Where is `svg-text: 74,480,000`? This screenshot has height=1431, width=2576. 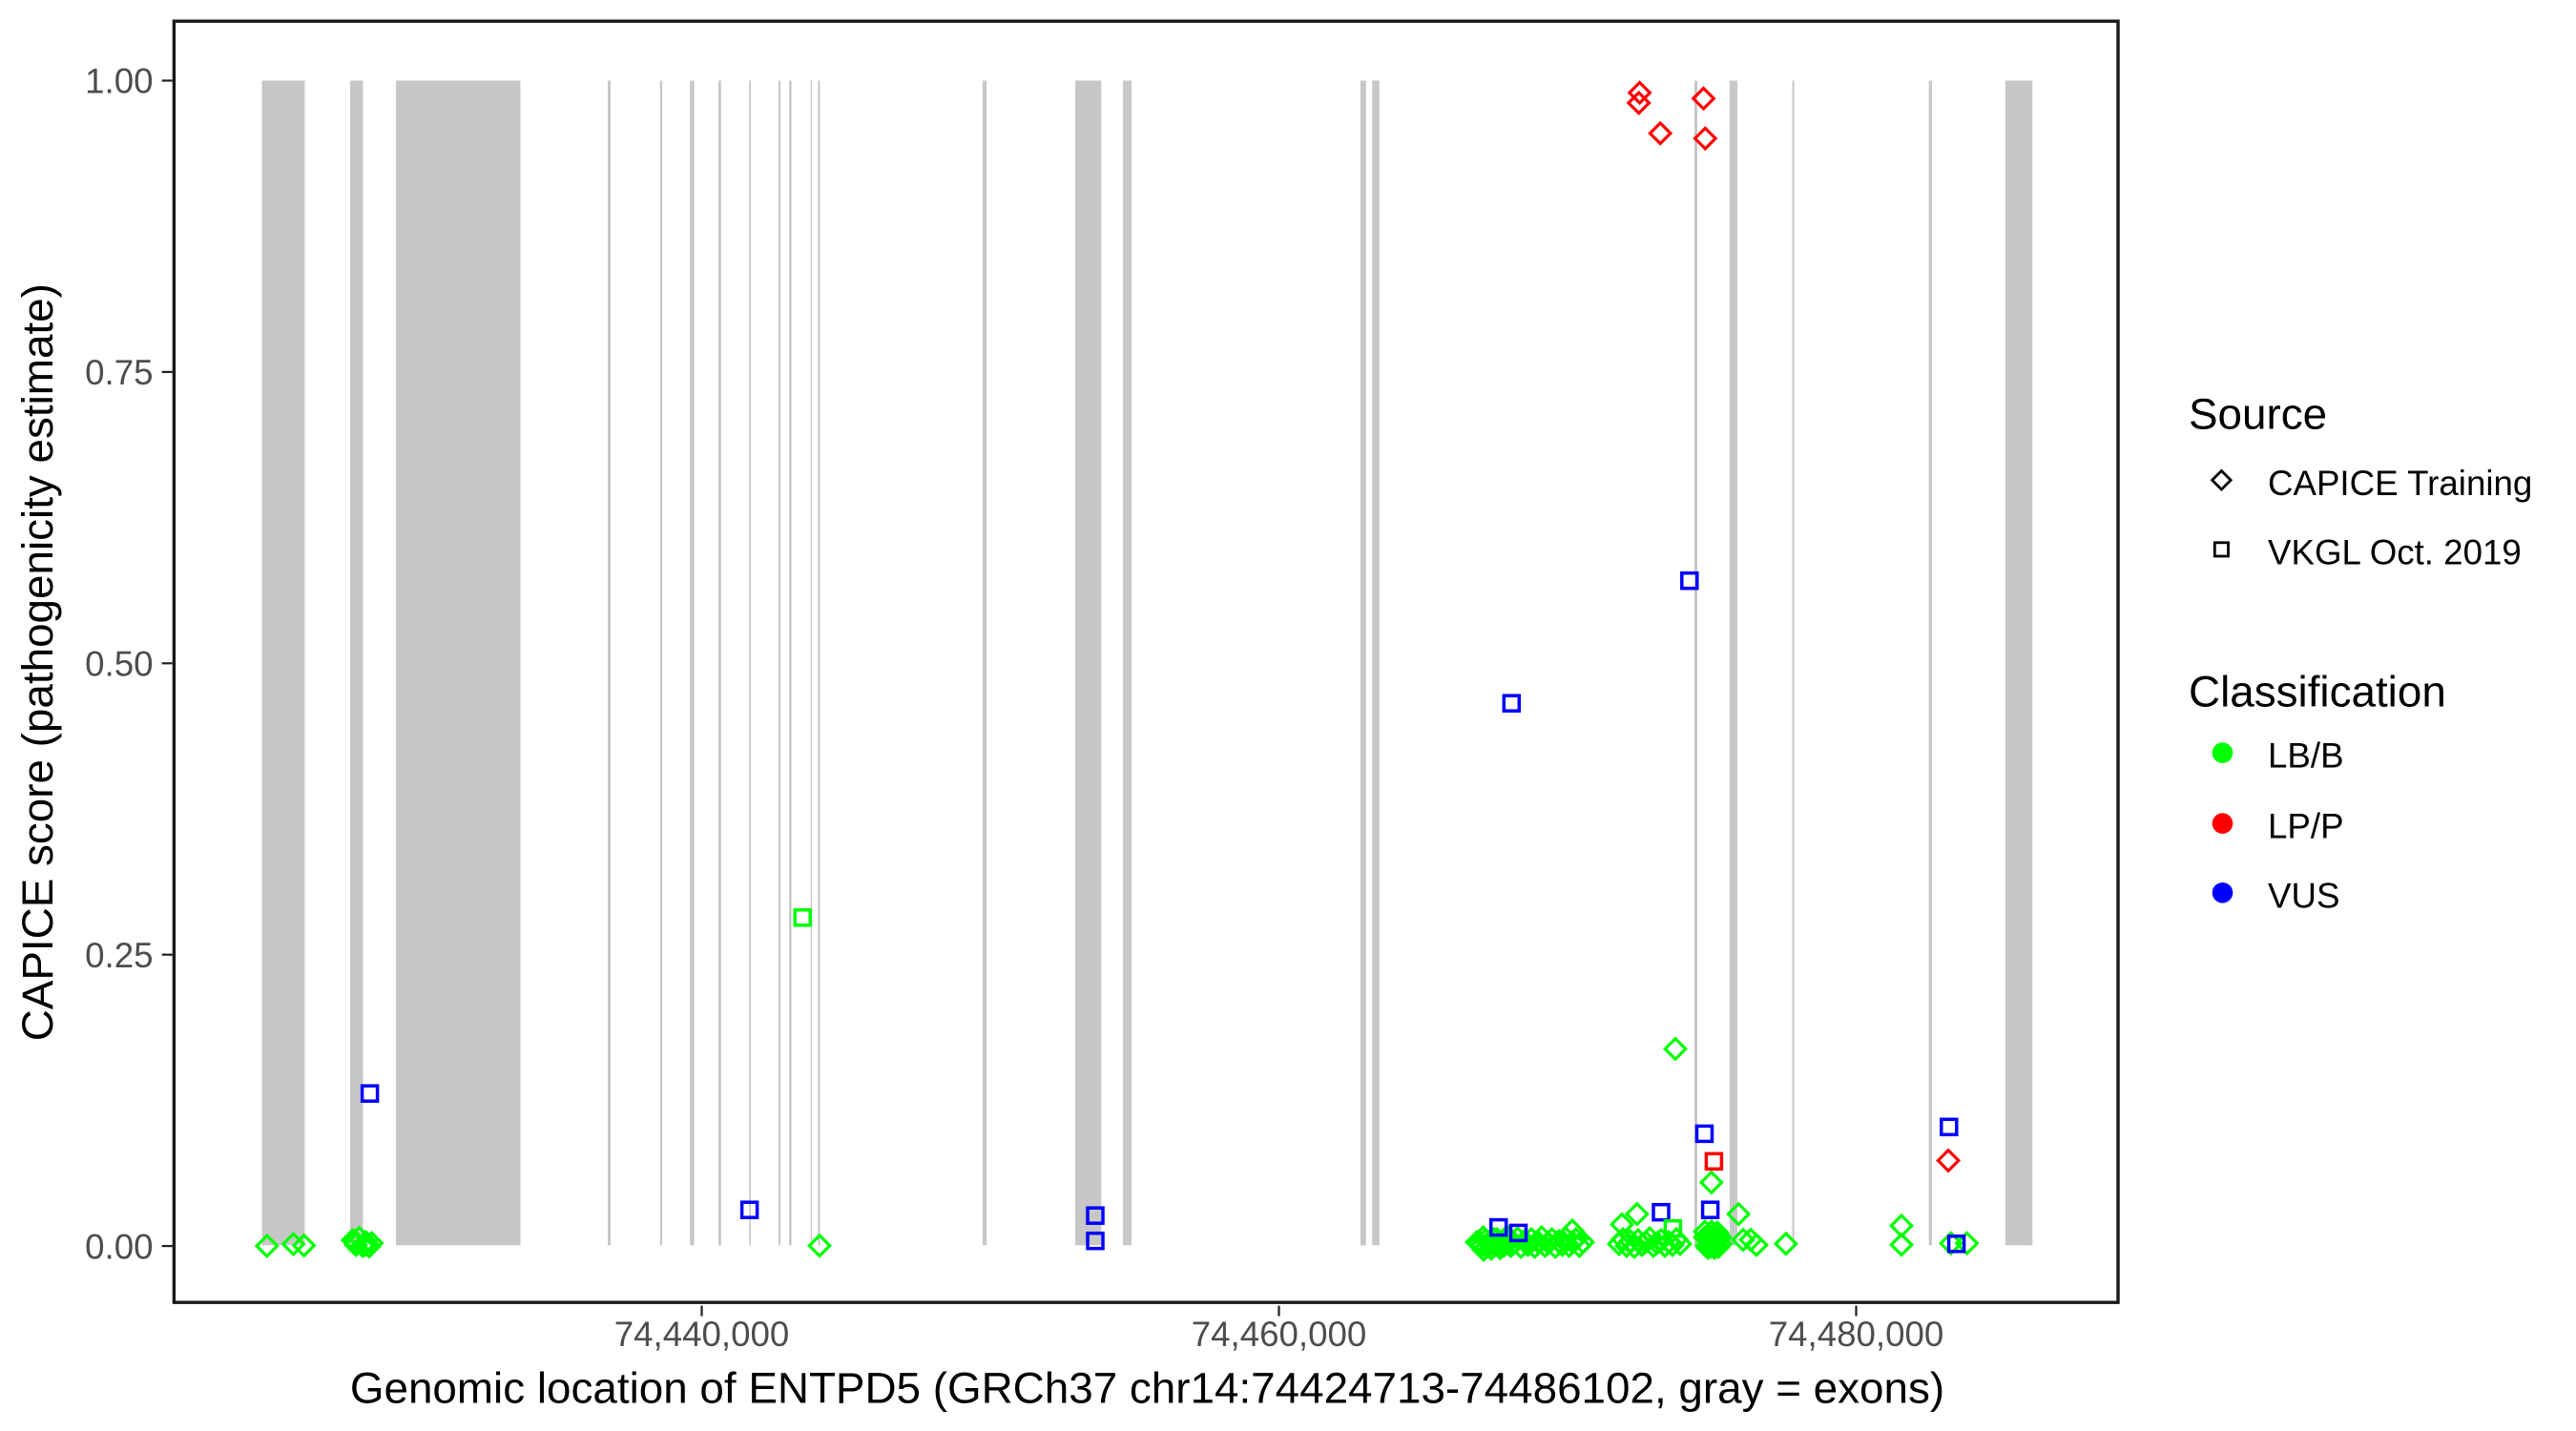 svg-text: 74,480,000 is located at coordinates (1856, 1334).